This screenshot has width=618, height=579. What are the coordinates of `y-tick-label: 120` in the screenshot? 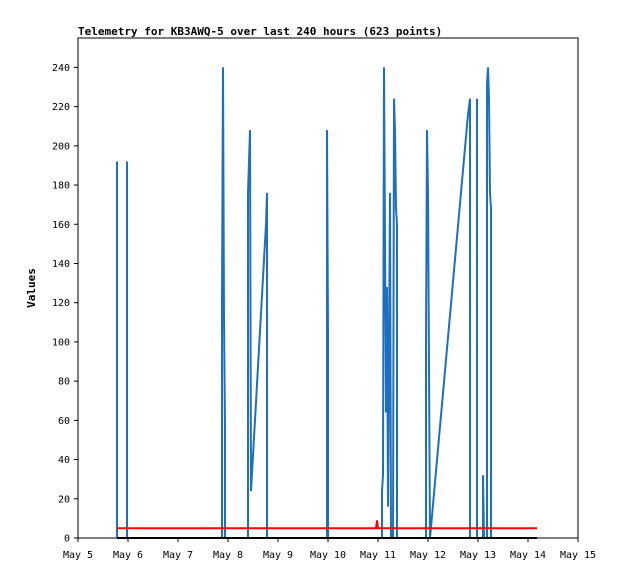 It's located at (61, 303).